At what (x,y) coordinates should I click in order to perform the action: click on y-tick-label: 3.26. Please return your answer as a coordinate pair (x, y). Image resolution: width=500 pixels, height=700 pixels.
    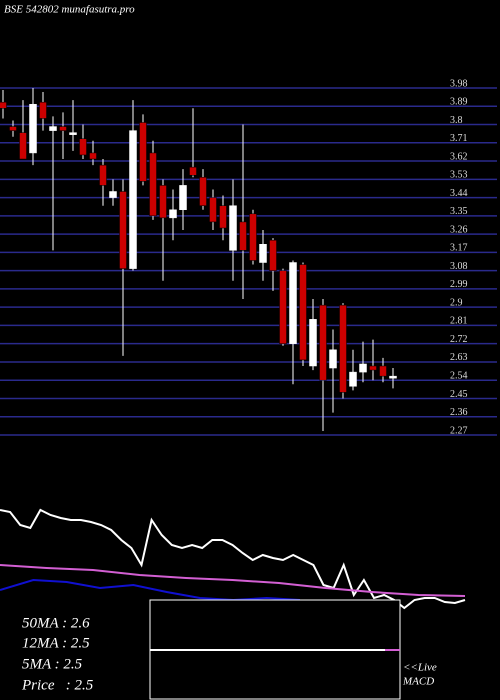
    Looking at the image, I should click on (459, 229).